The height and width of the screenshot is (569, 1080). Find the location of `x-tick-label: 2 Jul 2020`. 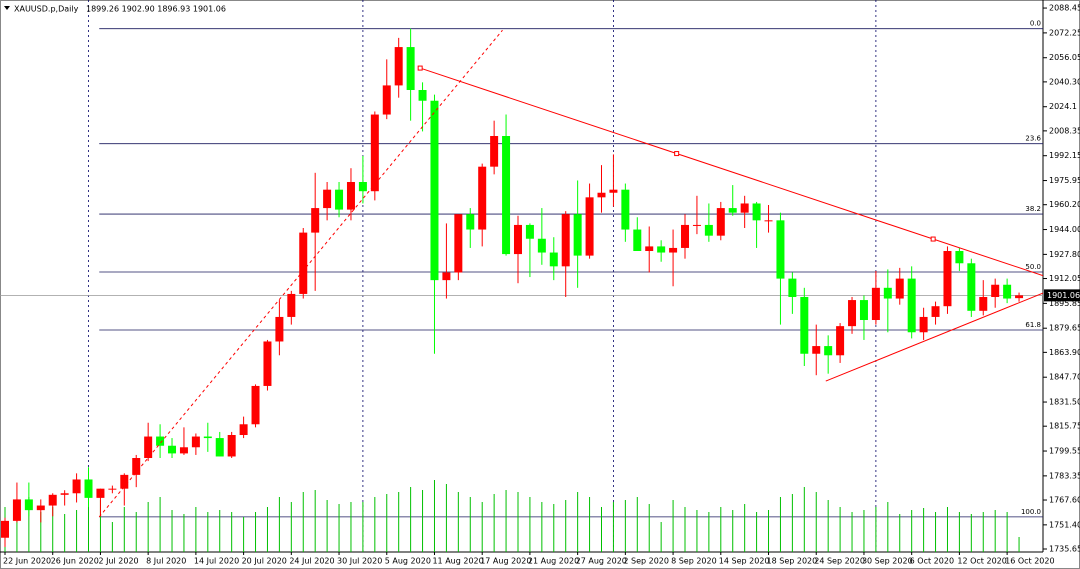

x-tick-label: 2 Jul 2020 is located at coordinates (118, 561).